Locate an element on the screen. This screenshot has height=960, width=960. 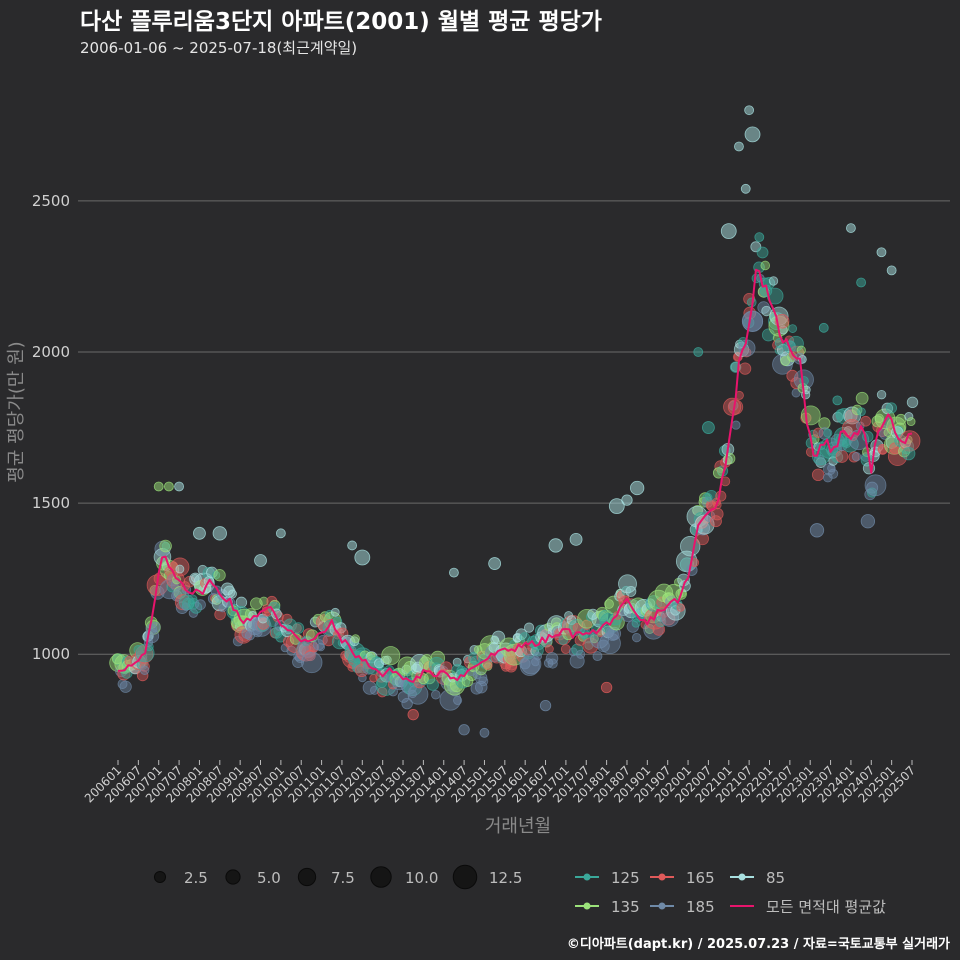
y-tick-label: 1500 is located at coordinates (51, 503).